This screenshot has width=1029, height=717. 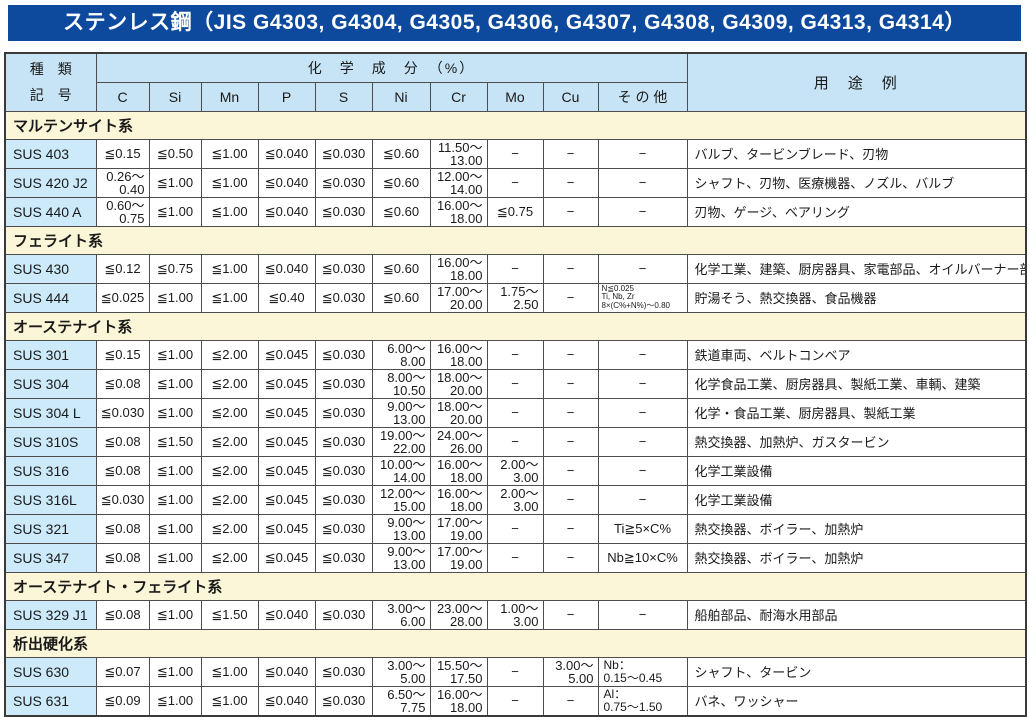 I want to click on grade-code: SUS 631, so click(x=50, y=700).